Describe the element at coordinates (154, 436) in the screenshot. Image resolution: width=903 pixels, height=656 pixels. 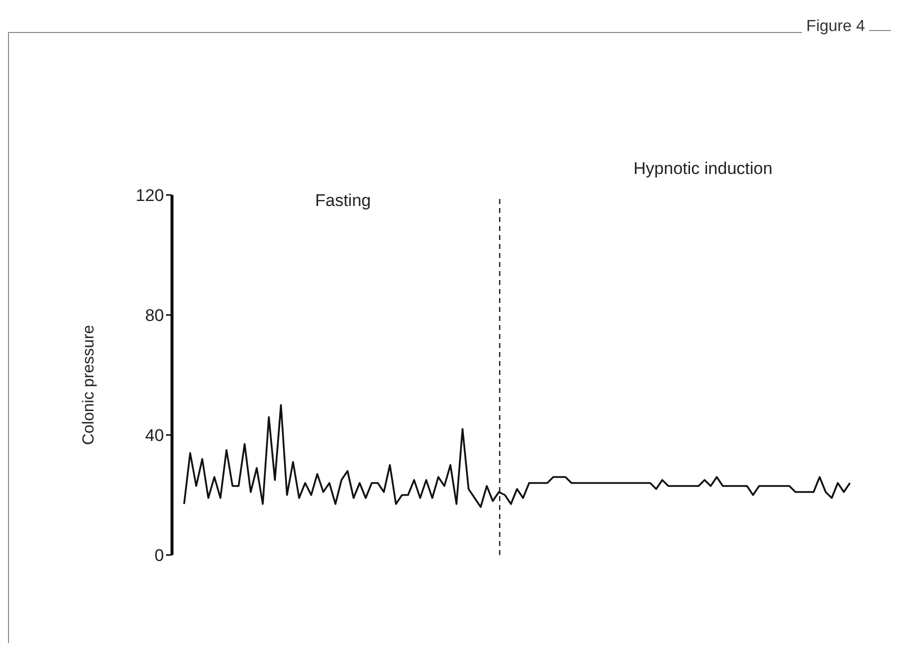
I see `y-tick-label: 40` at that location.